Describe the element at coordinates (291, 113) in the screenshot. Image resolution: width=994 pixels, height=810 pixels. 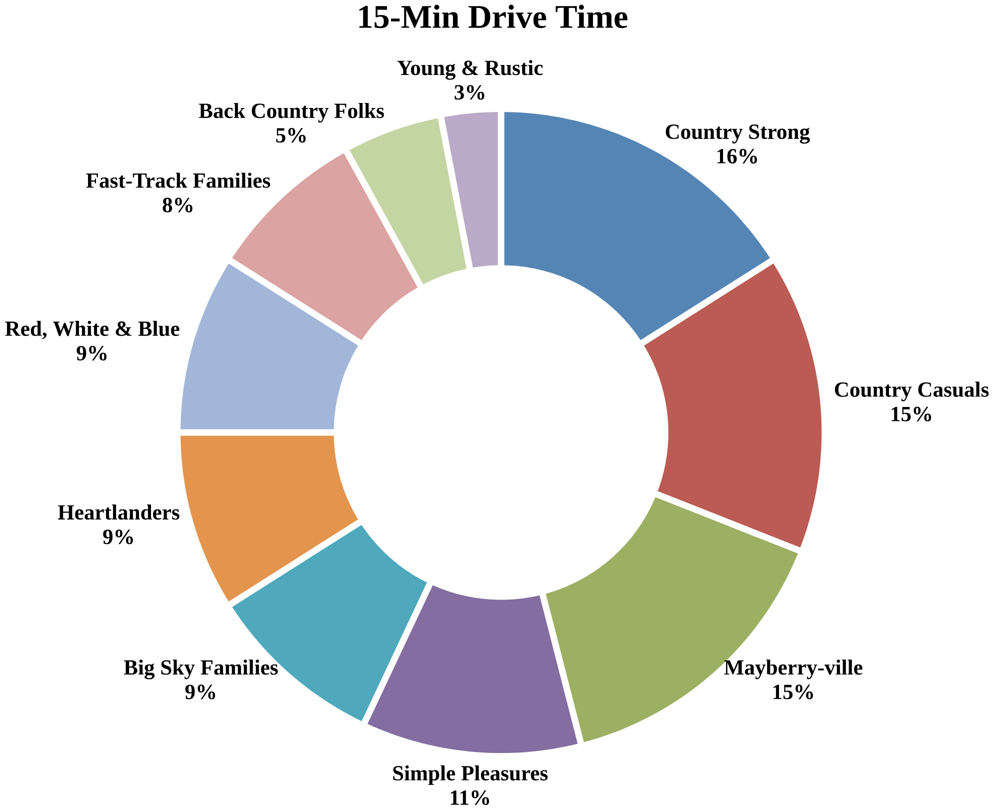
I see `slice-label: Back Country Folks` at that location.